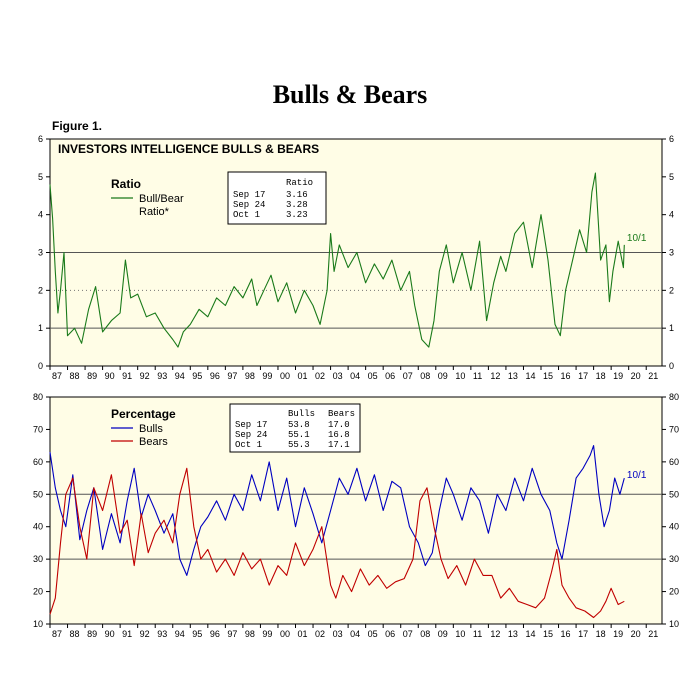 The height and width of the screenshot is (700, 700). I want to click on table-value: 3.28, so click(297, 205).